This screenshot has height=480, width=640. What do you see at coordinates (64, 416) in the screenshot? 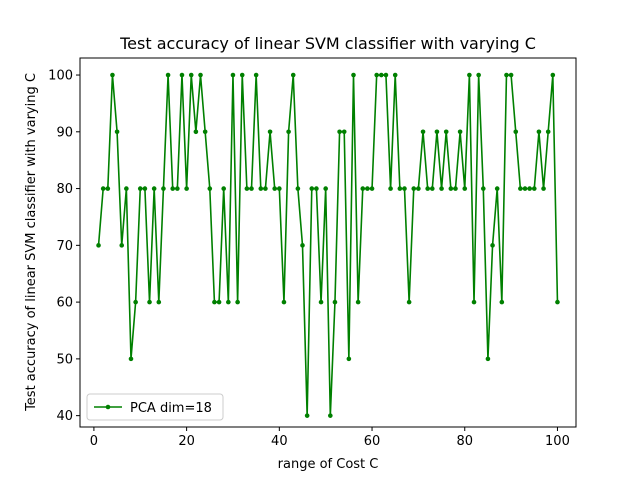
I see `y-tick-label: 40` at bounding box center [64, 416].